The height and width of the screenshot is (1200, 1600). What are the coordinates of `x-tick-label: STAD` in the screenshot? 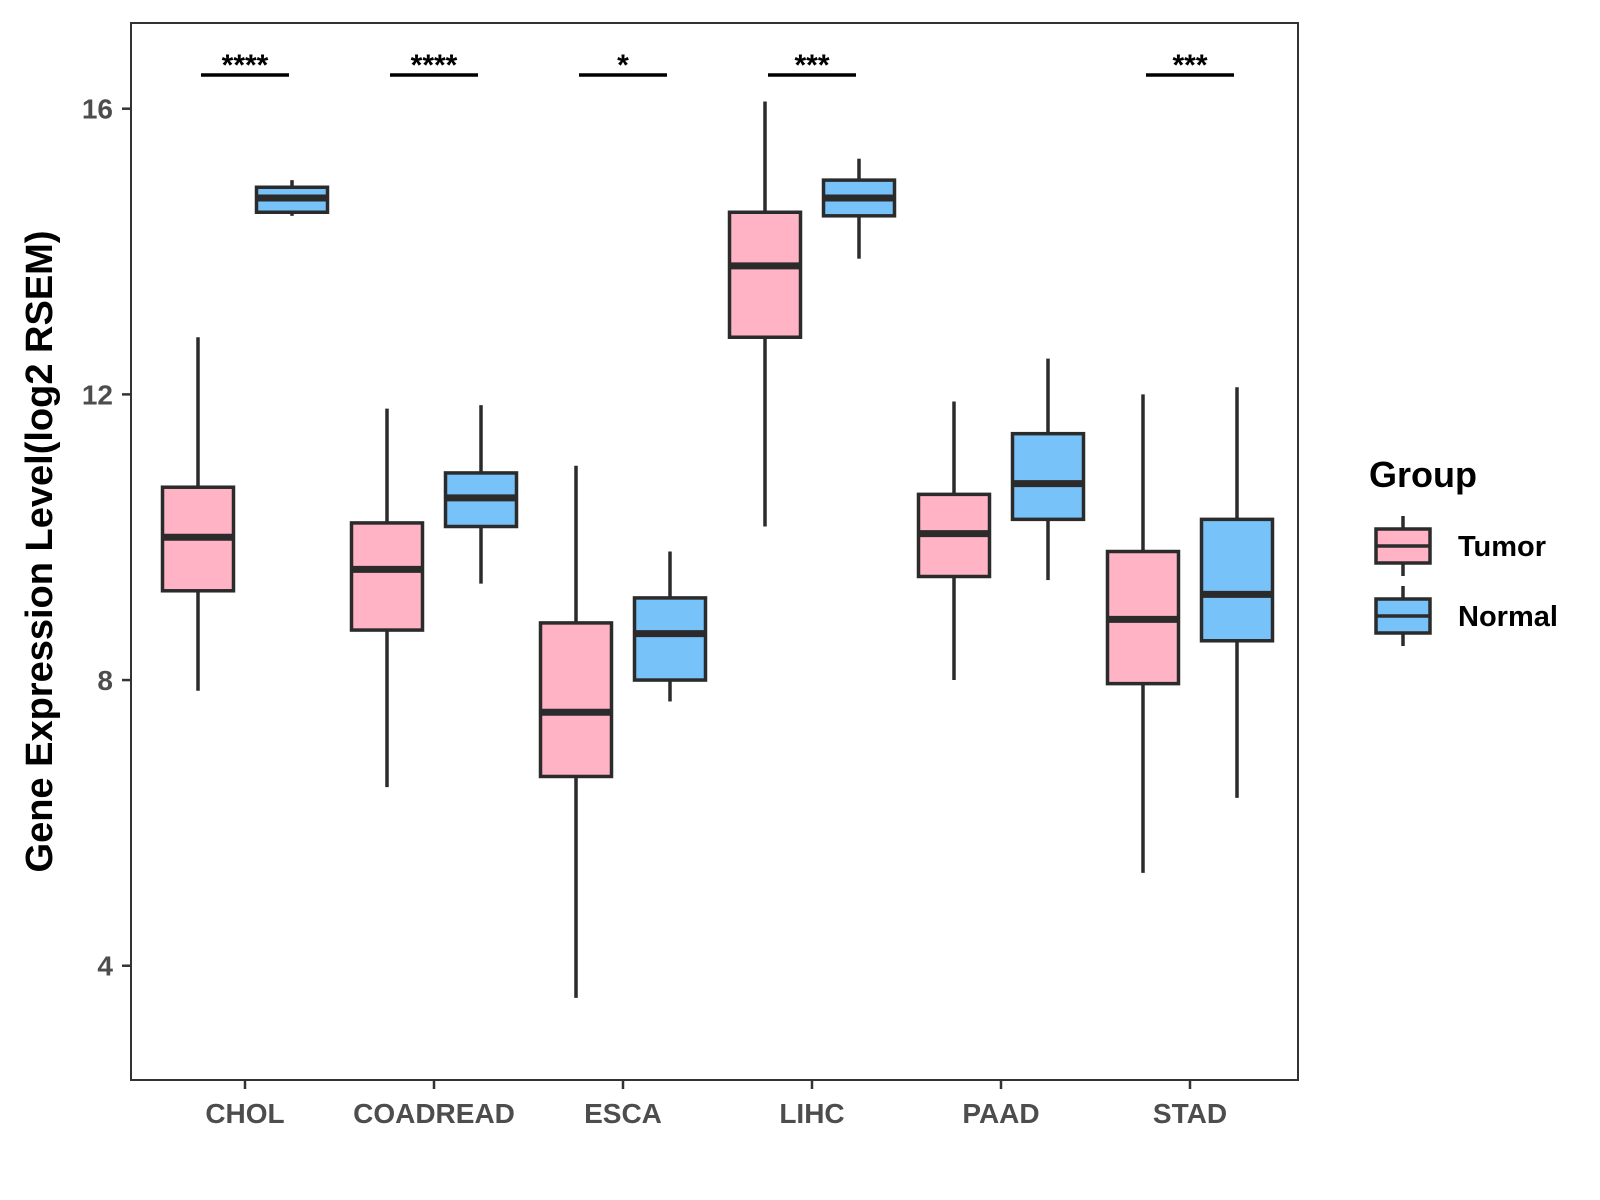 It's located at (1190, 1113).